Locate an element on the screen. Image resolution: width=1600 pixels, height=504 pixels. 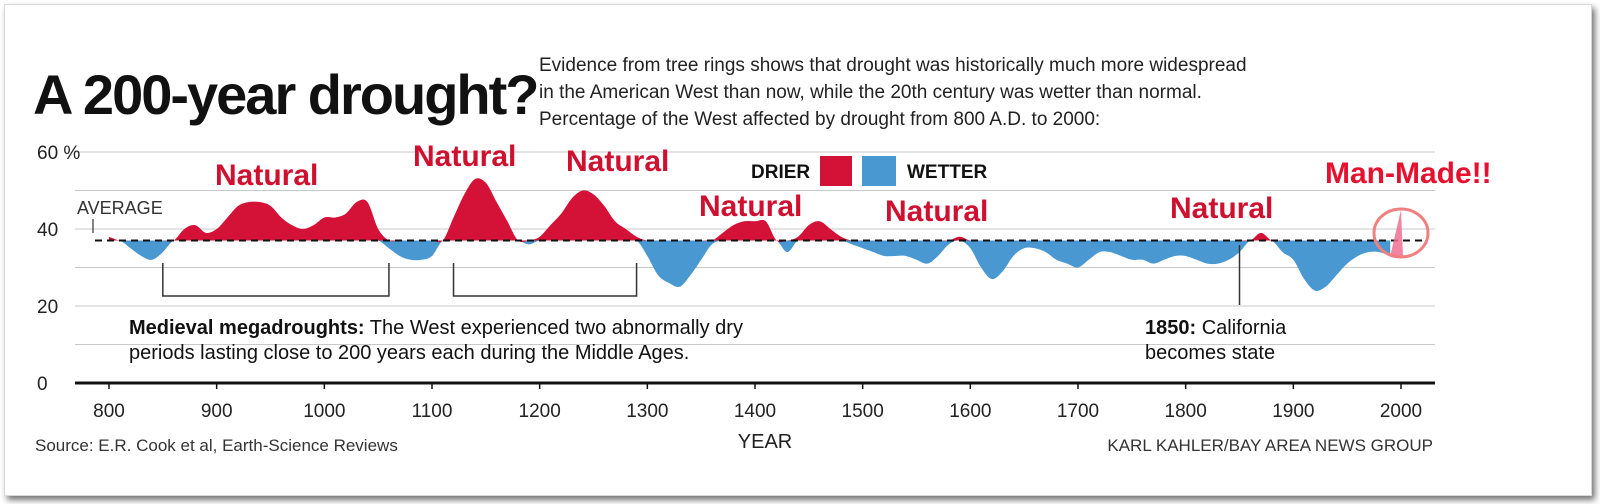
man-made-spike is located at coordinates (1396, 232).